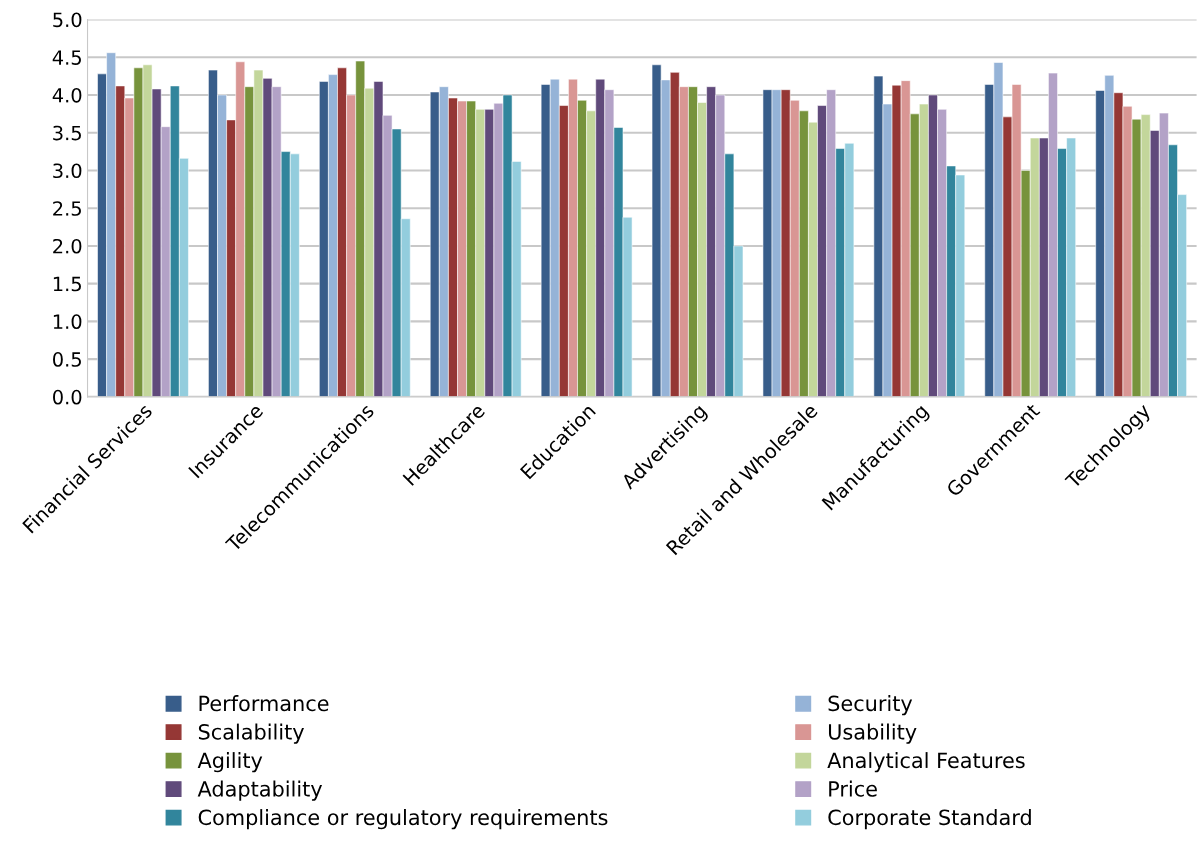 Image resolution: width=1199 pixels, height=848 pixels. What do you see at coordinates (66, 57) in the screenshot?
I see `y-tick-label: 4.5` at bounding box center [66, 57].